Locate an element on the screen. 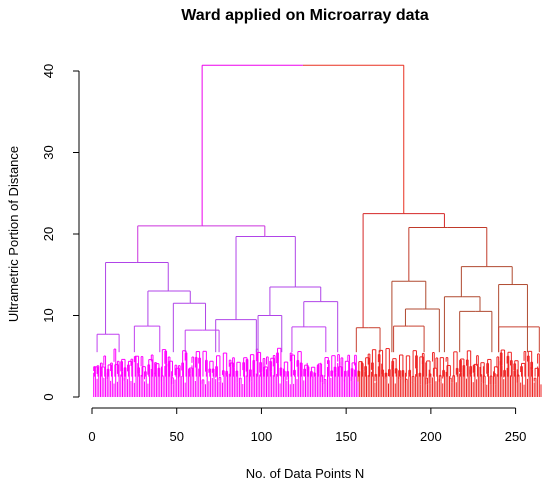 The image size is (550, 487). y-axis-label: Ultrametric Portion of Distance is located at coordinates (13, 234).